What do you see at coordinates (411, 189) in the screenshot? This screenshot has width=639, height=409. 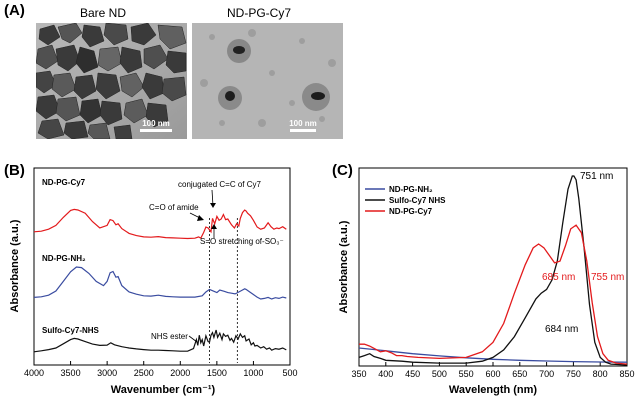 I see `legend-label-nh2: ND-PG-NH₂` at bounding box center [411, 189].